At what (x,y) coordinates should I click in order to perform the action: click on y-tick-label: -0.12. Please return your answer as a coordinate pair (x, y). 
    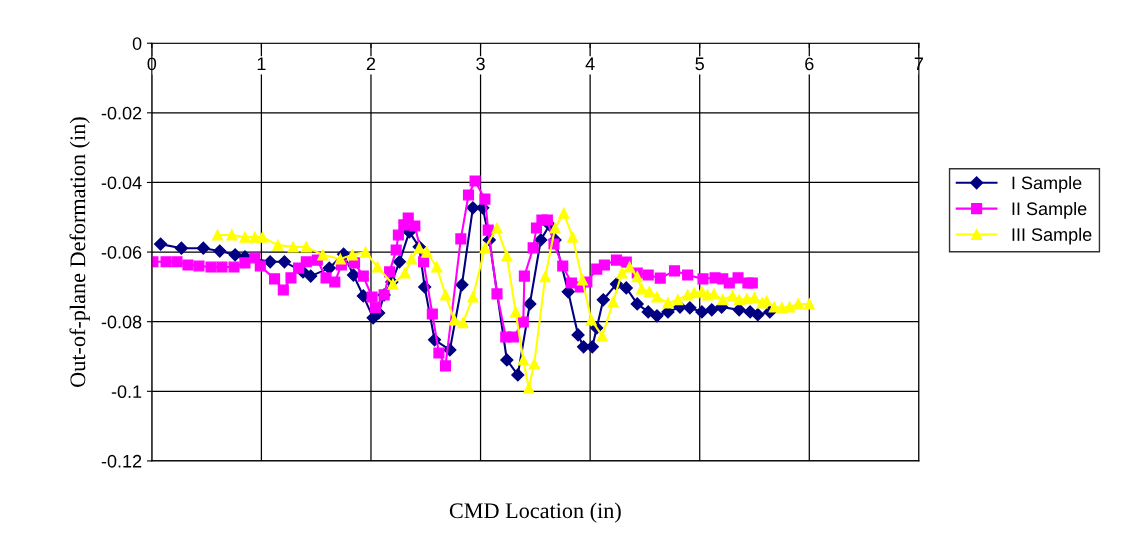
    Looking at the image, I should click on (121, 461).